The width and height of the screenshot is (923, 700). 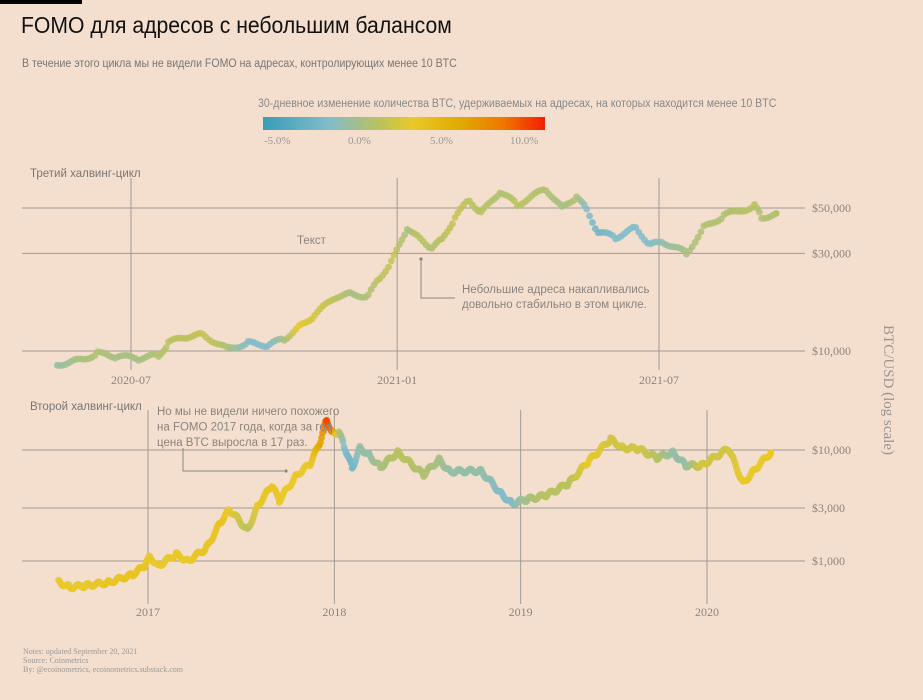 I want to click on x-tick-label: 2018, so click(x=334, y=612).